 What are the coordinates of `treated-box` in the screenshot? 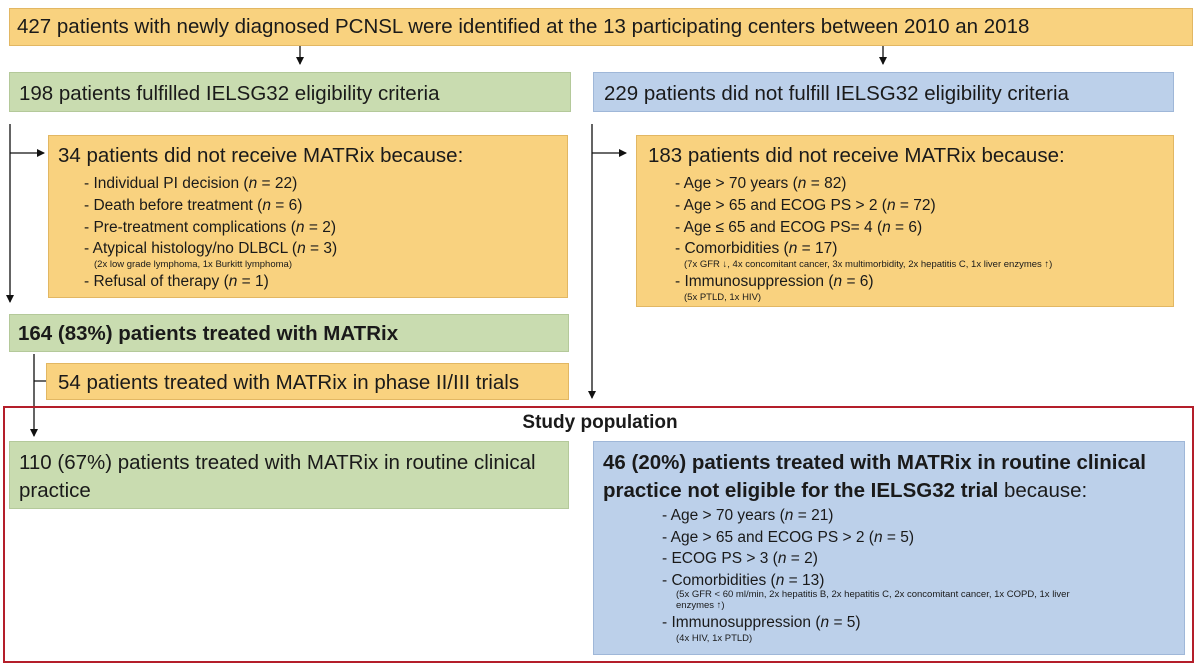 It's located at (289, 333).